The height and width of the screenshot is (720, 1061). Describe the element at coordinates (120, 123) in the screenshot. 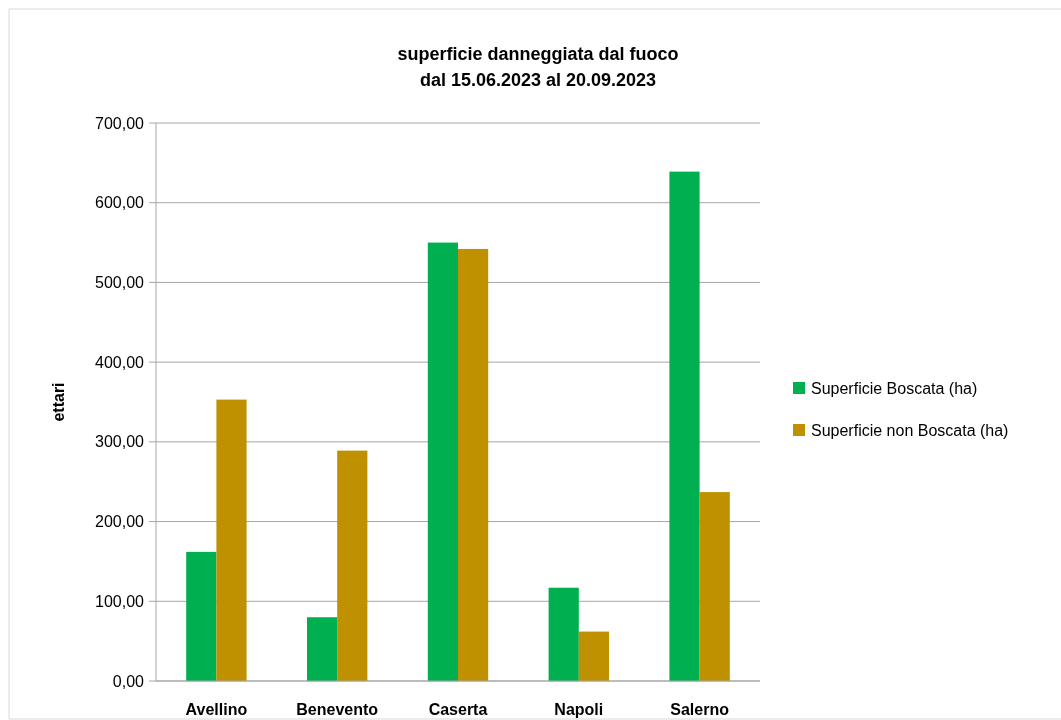

I see `y-tick-label: 700,00` at that location.